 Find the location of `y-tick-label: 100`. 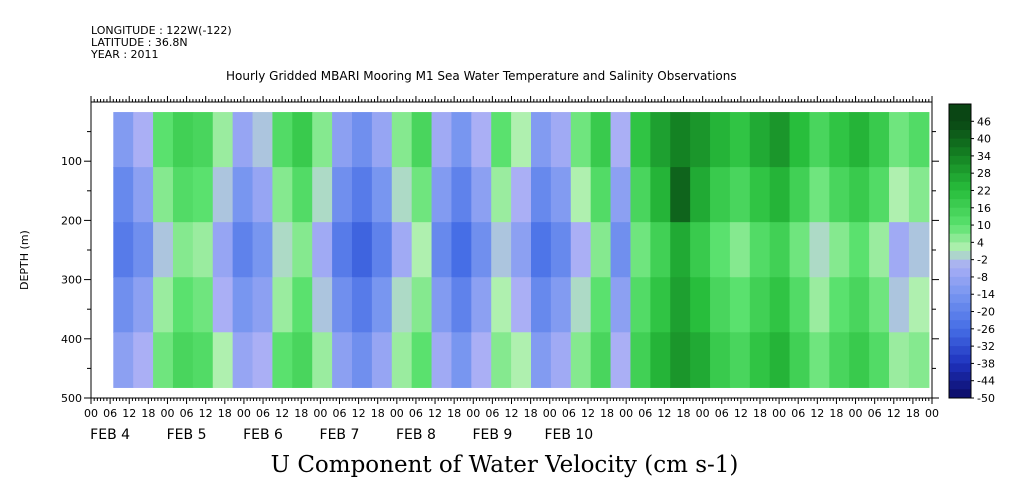

y-tick-label: 100 is located at coordinates (71, 161).